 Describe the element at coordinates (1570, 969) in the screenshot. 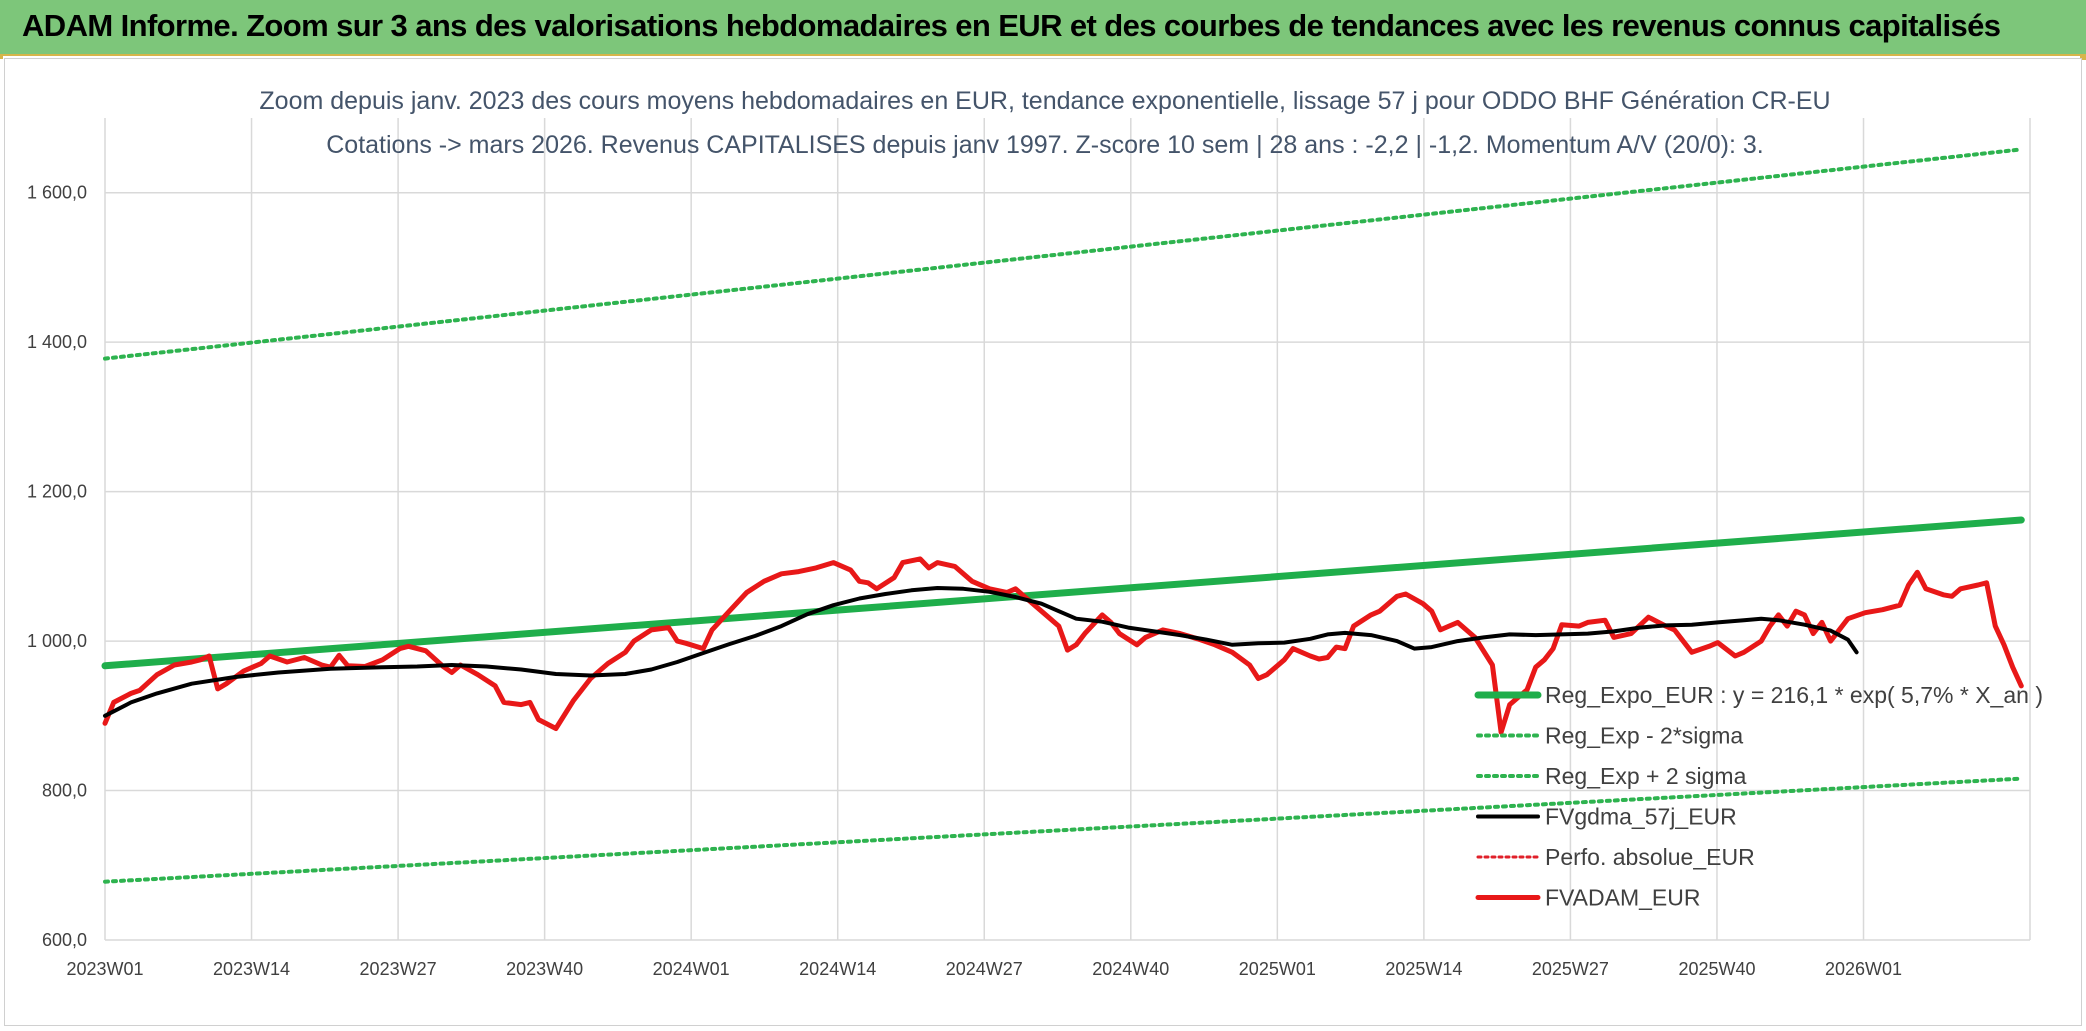

I see `x-tick-label: 2025W27` at that location.